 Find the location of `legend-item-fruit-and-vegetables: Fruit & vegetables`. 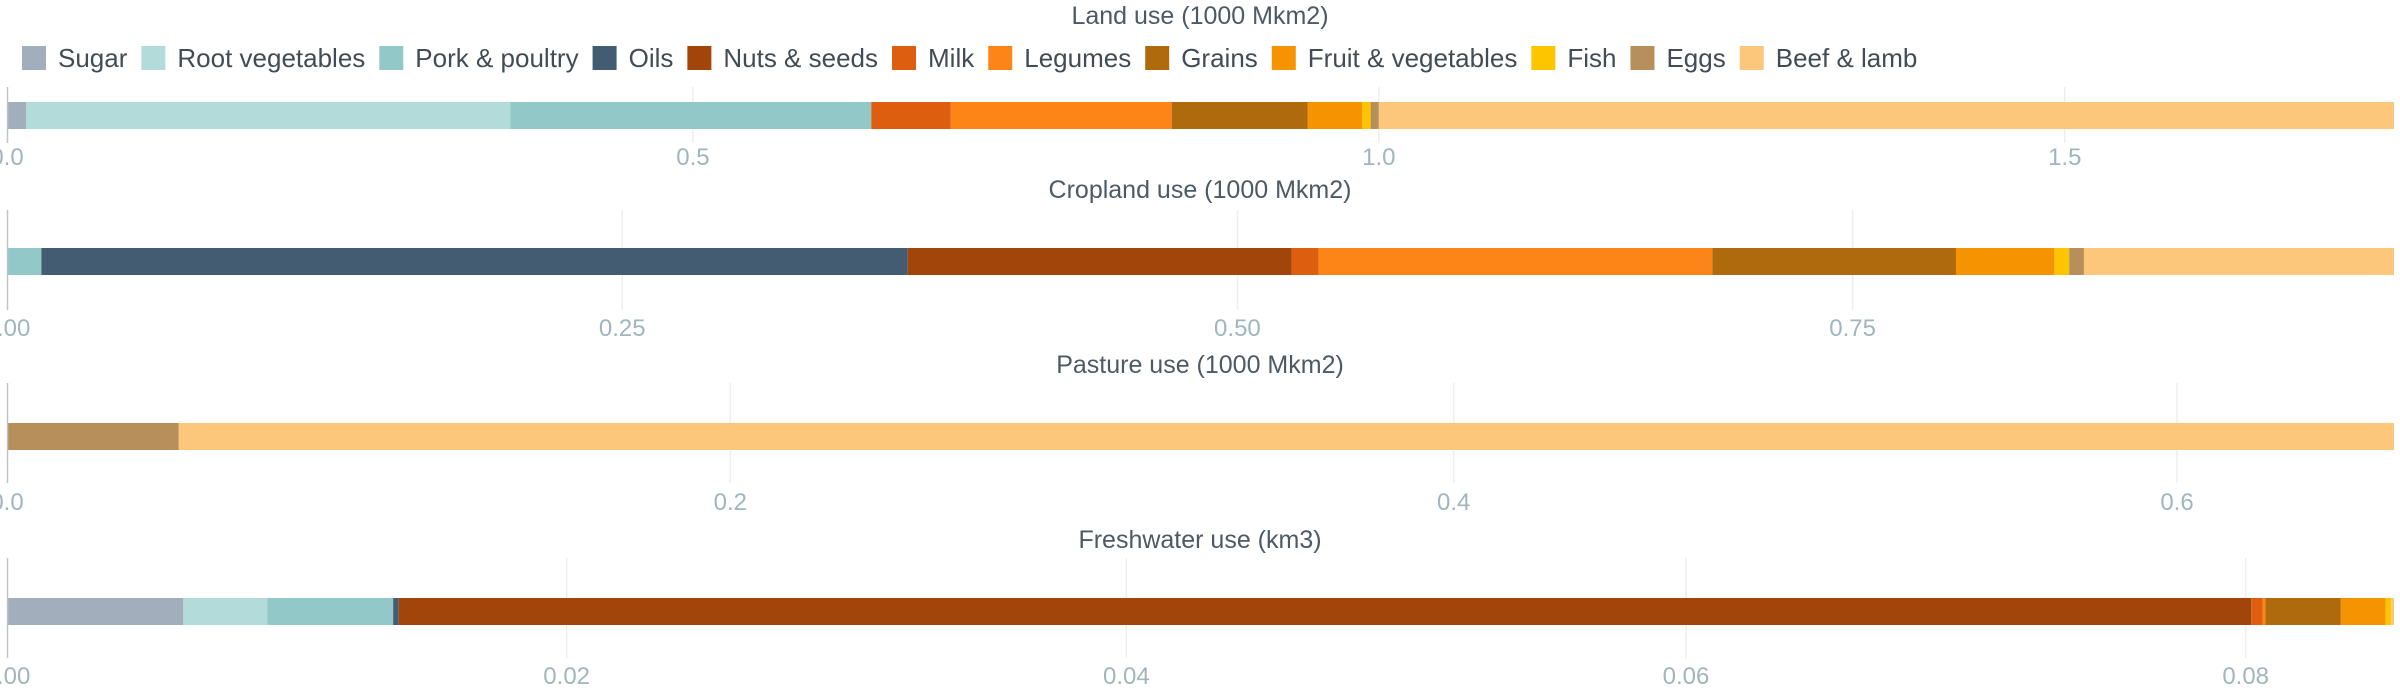

legend-item-fruit-and-vegetables: Fruit & vegetables is located at coordinates (1394, 58).